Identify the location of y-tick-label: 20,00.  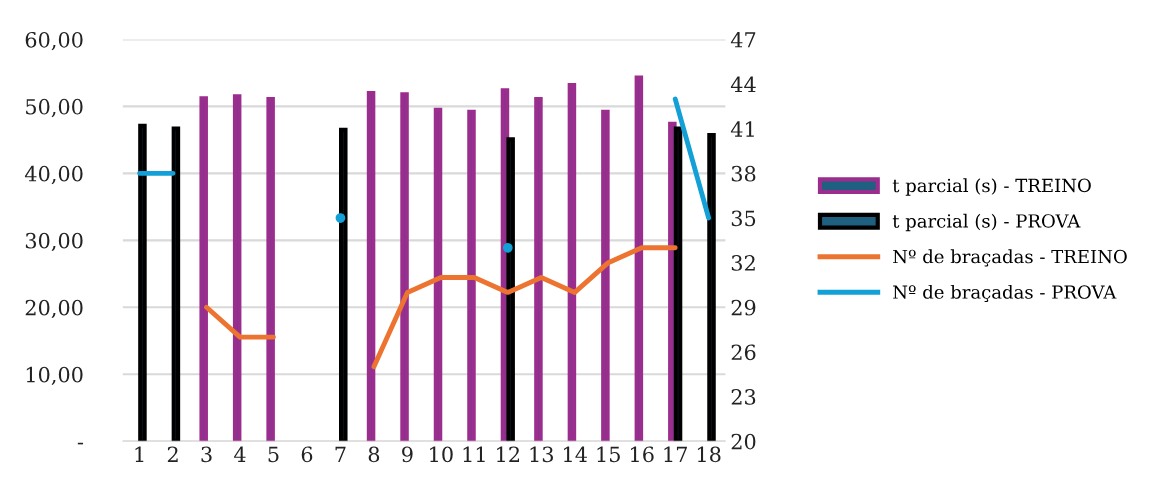
(54, 309).